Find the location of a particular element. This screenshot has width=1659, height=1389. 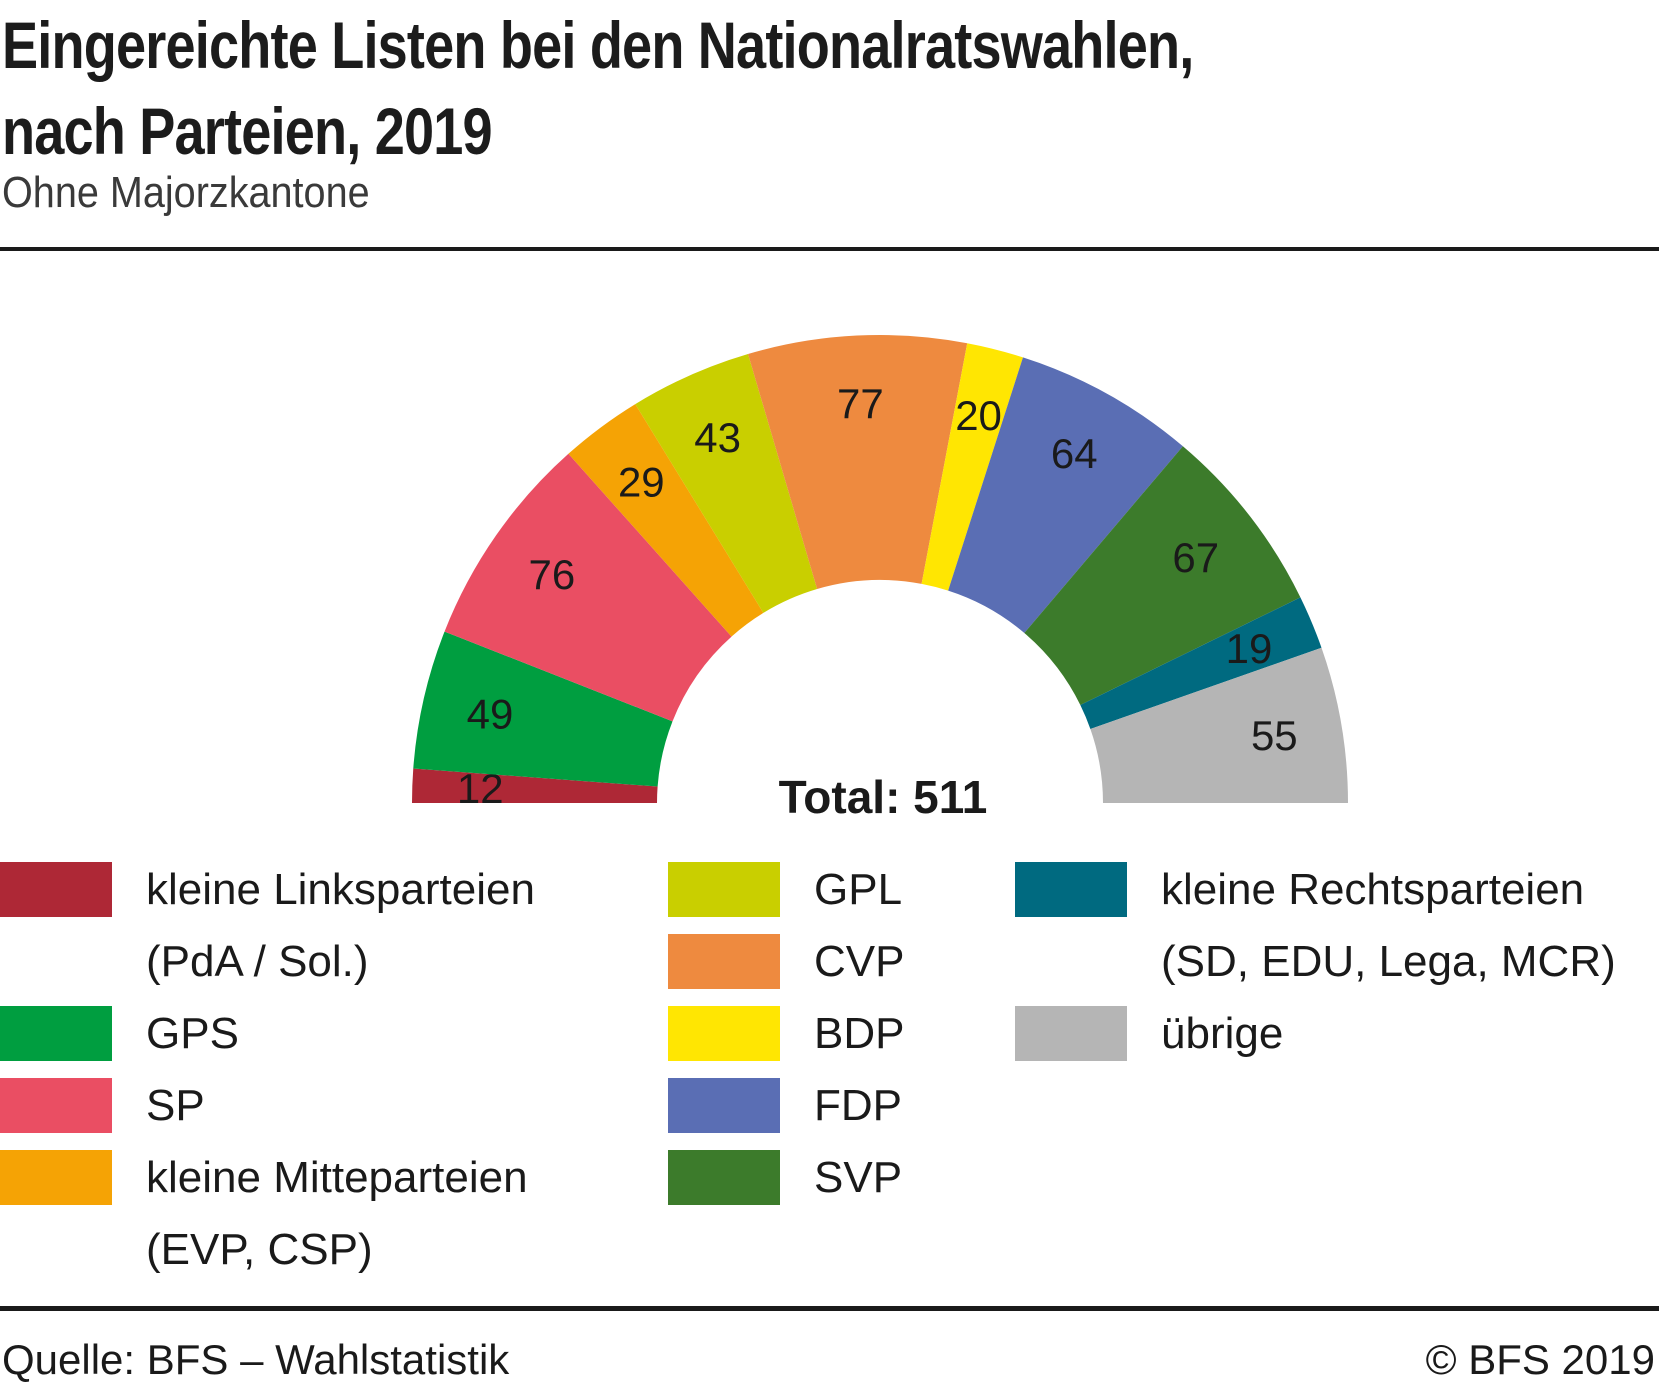

legend-swatch-cvp is located at coordinates (724, 961).